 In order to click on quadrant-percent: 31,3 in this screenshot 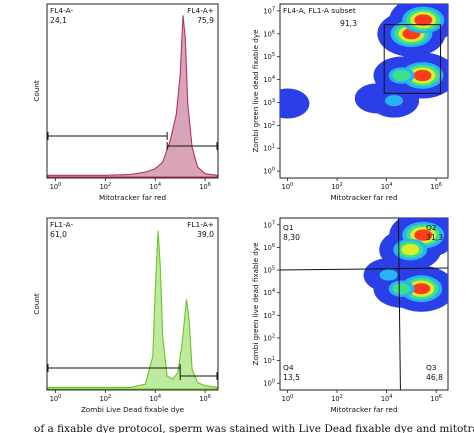, I will do `click(434, 237)`.